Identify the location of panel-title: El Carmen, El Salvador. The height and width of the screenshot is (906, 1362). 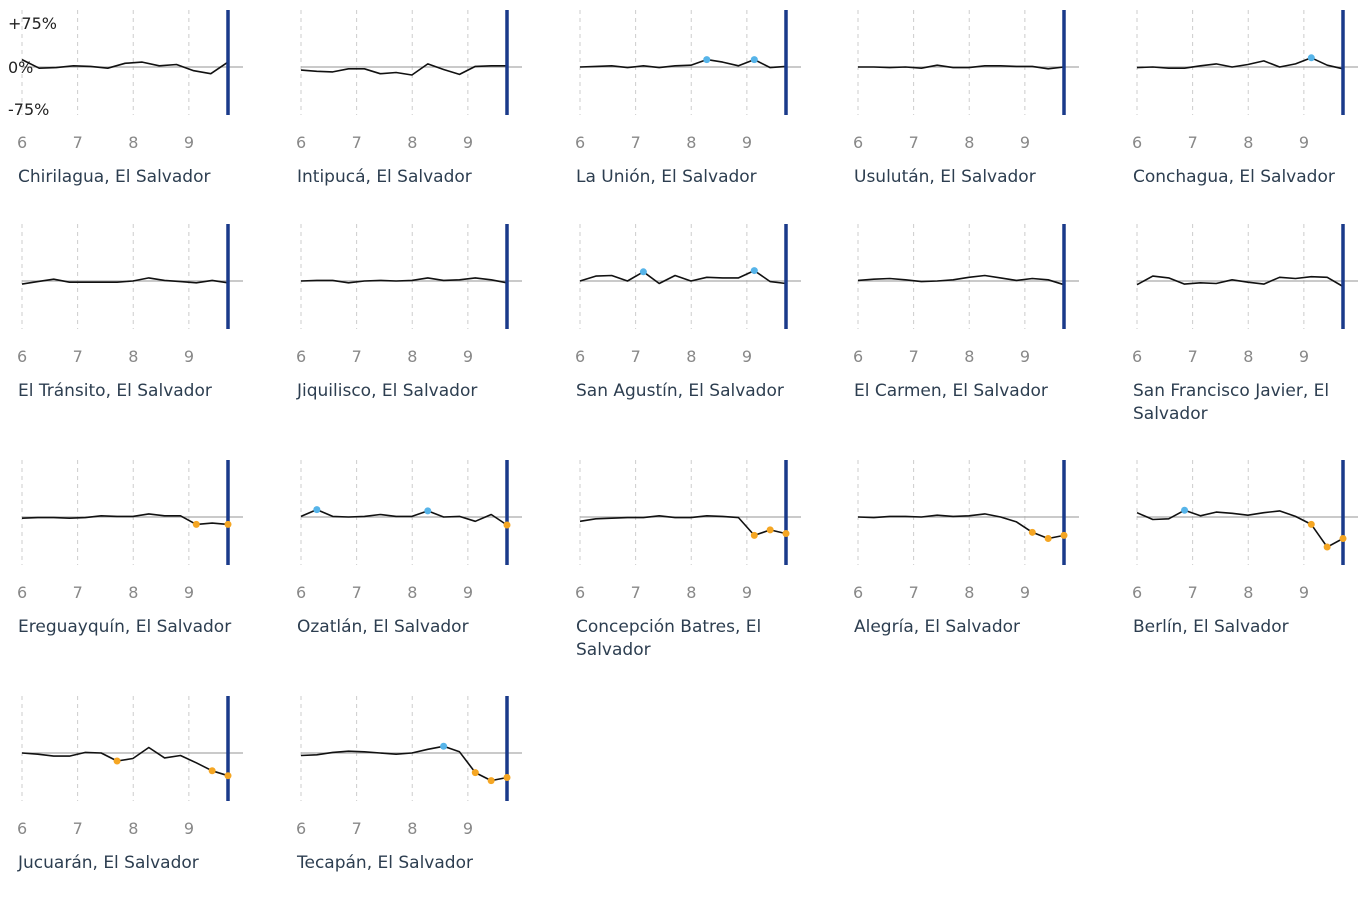
(951, 391).